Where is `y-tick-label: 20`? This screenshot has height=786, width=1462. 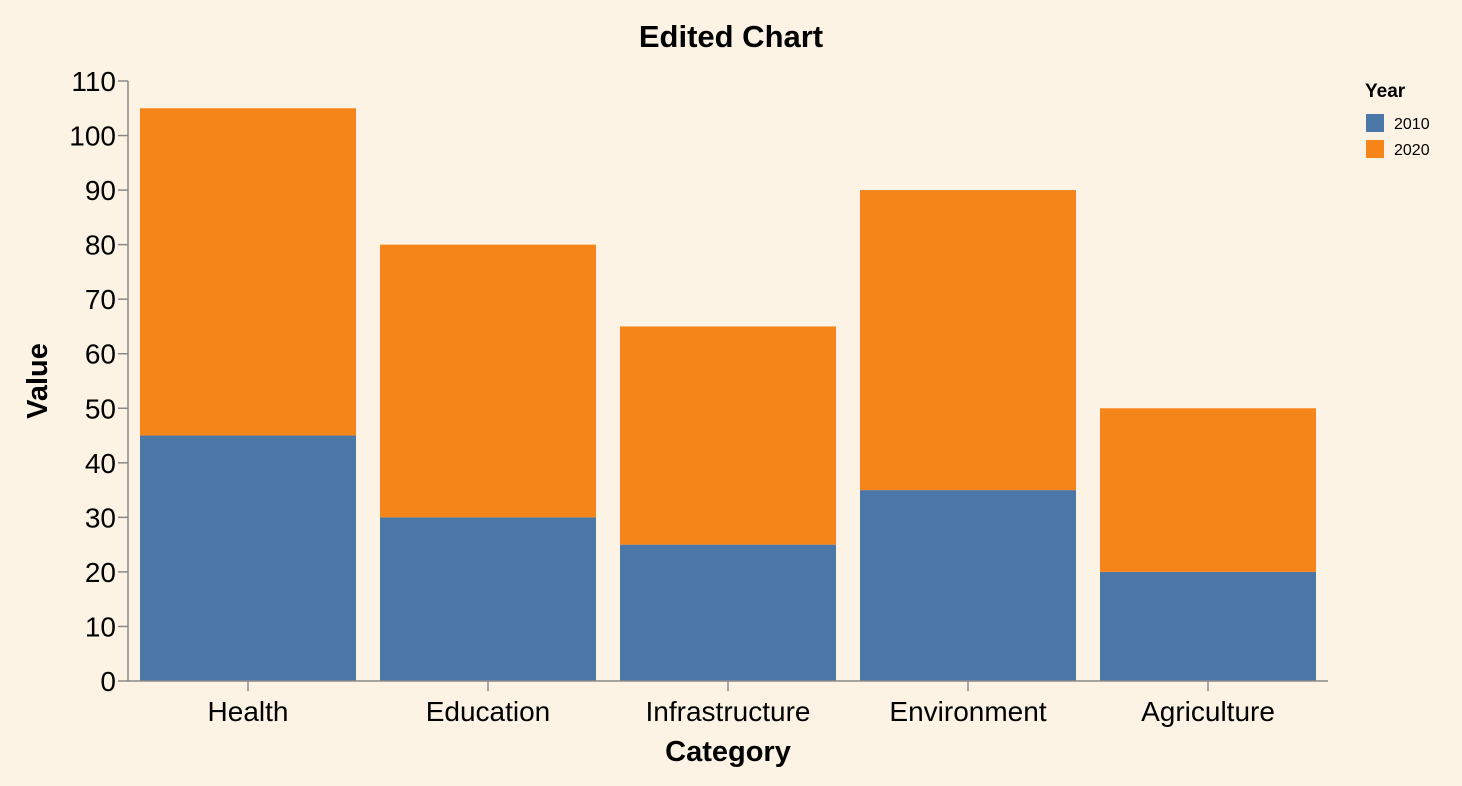 y-tick-label: 20 is located at coordinates (100, 572).